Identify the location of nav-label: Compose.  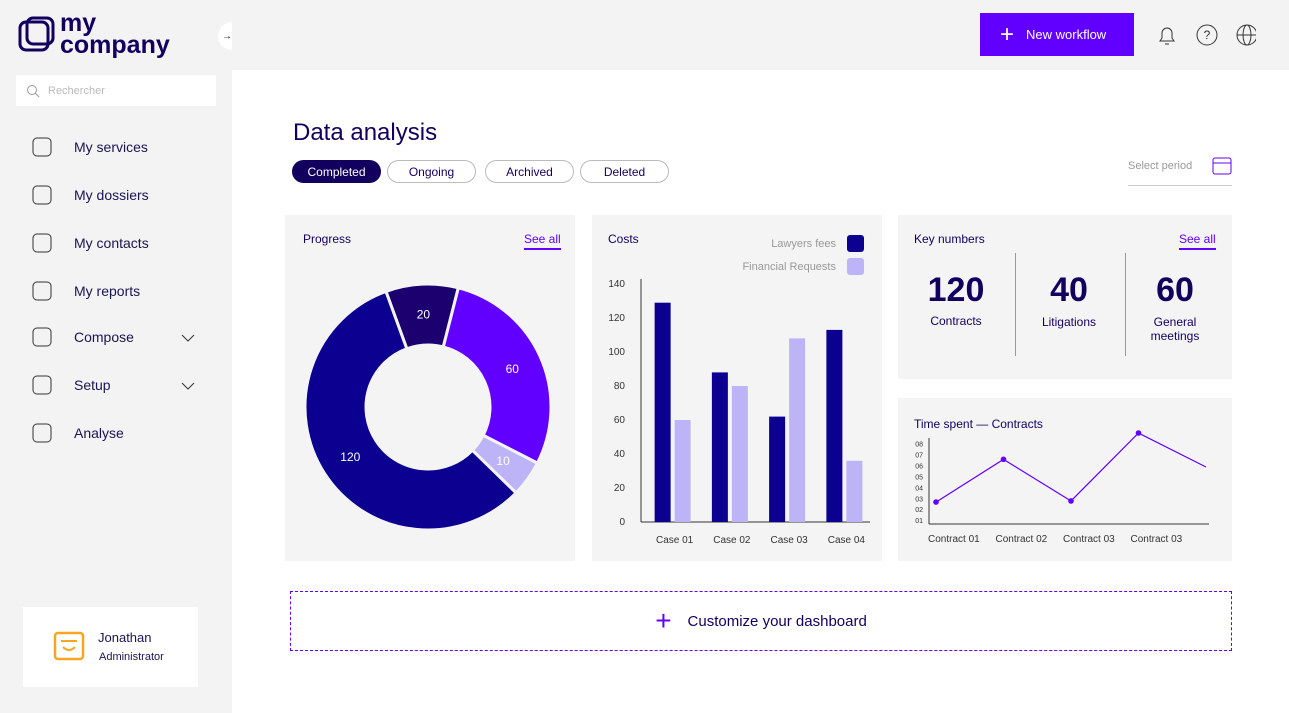
(104, 337).